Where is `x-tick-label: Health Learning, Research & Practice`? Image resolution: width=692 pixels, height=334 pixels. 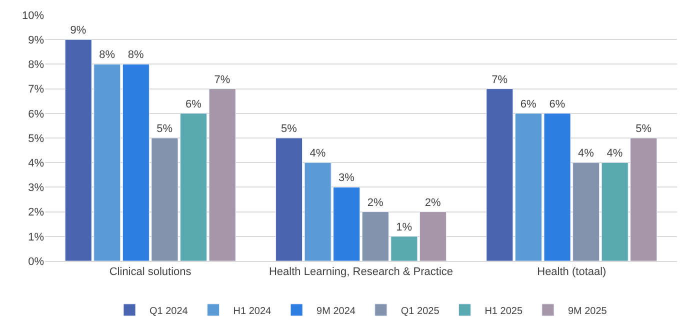
x-tick-label: Health Learning, Research & Practice is located at coordinates (361, 272).